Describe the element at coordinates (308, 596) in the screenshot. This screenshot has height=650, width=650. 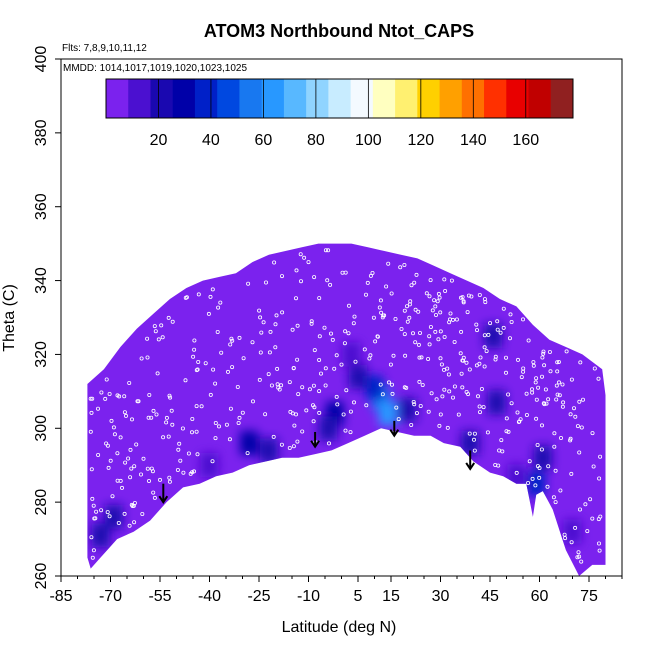
I see `x-tick-label: -10` at that location.